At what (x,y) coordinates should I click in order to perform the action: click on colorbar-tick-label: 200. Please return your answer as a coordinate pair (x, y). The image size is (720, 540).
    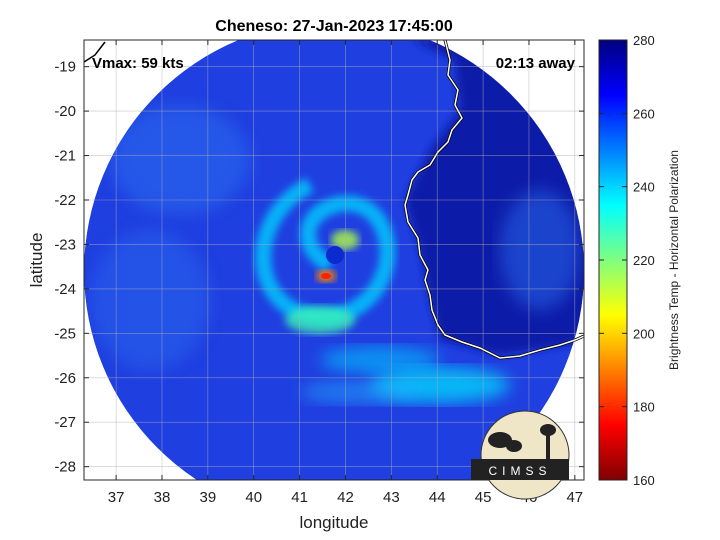
    Looking at the image, I should click on (644, 333).